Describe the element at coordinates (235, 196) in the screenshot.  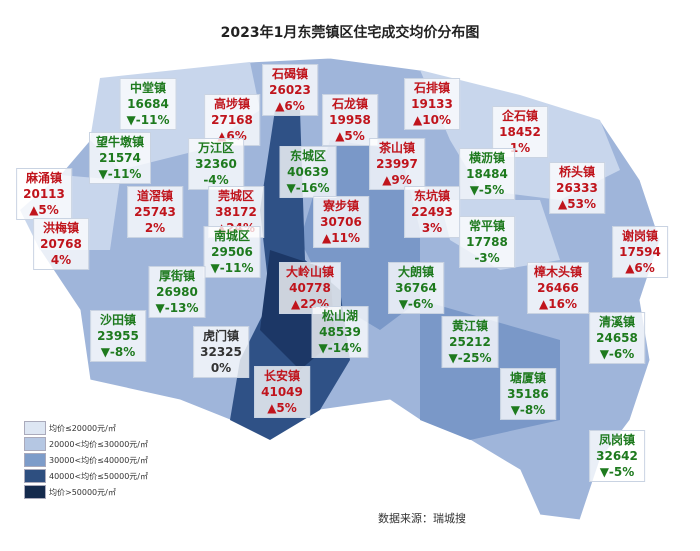
I see `town-name: 莞城区` at that location.